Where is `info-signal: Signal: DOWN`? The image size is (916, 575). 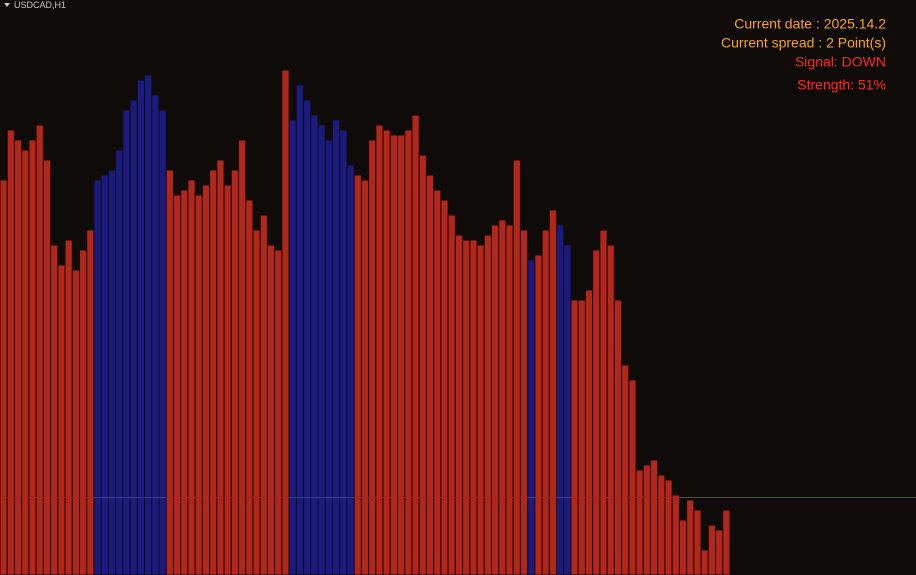
info-signal: Signal: DOWN is located at coordinates (840, 62).